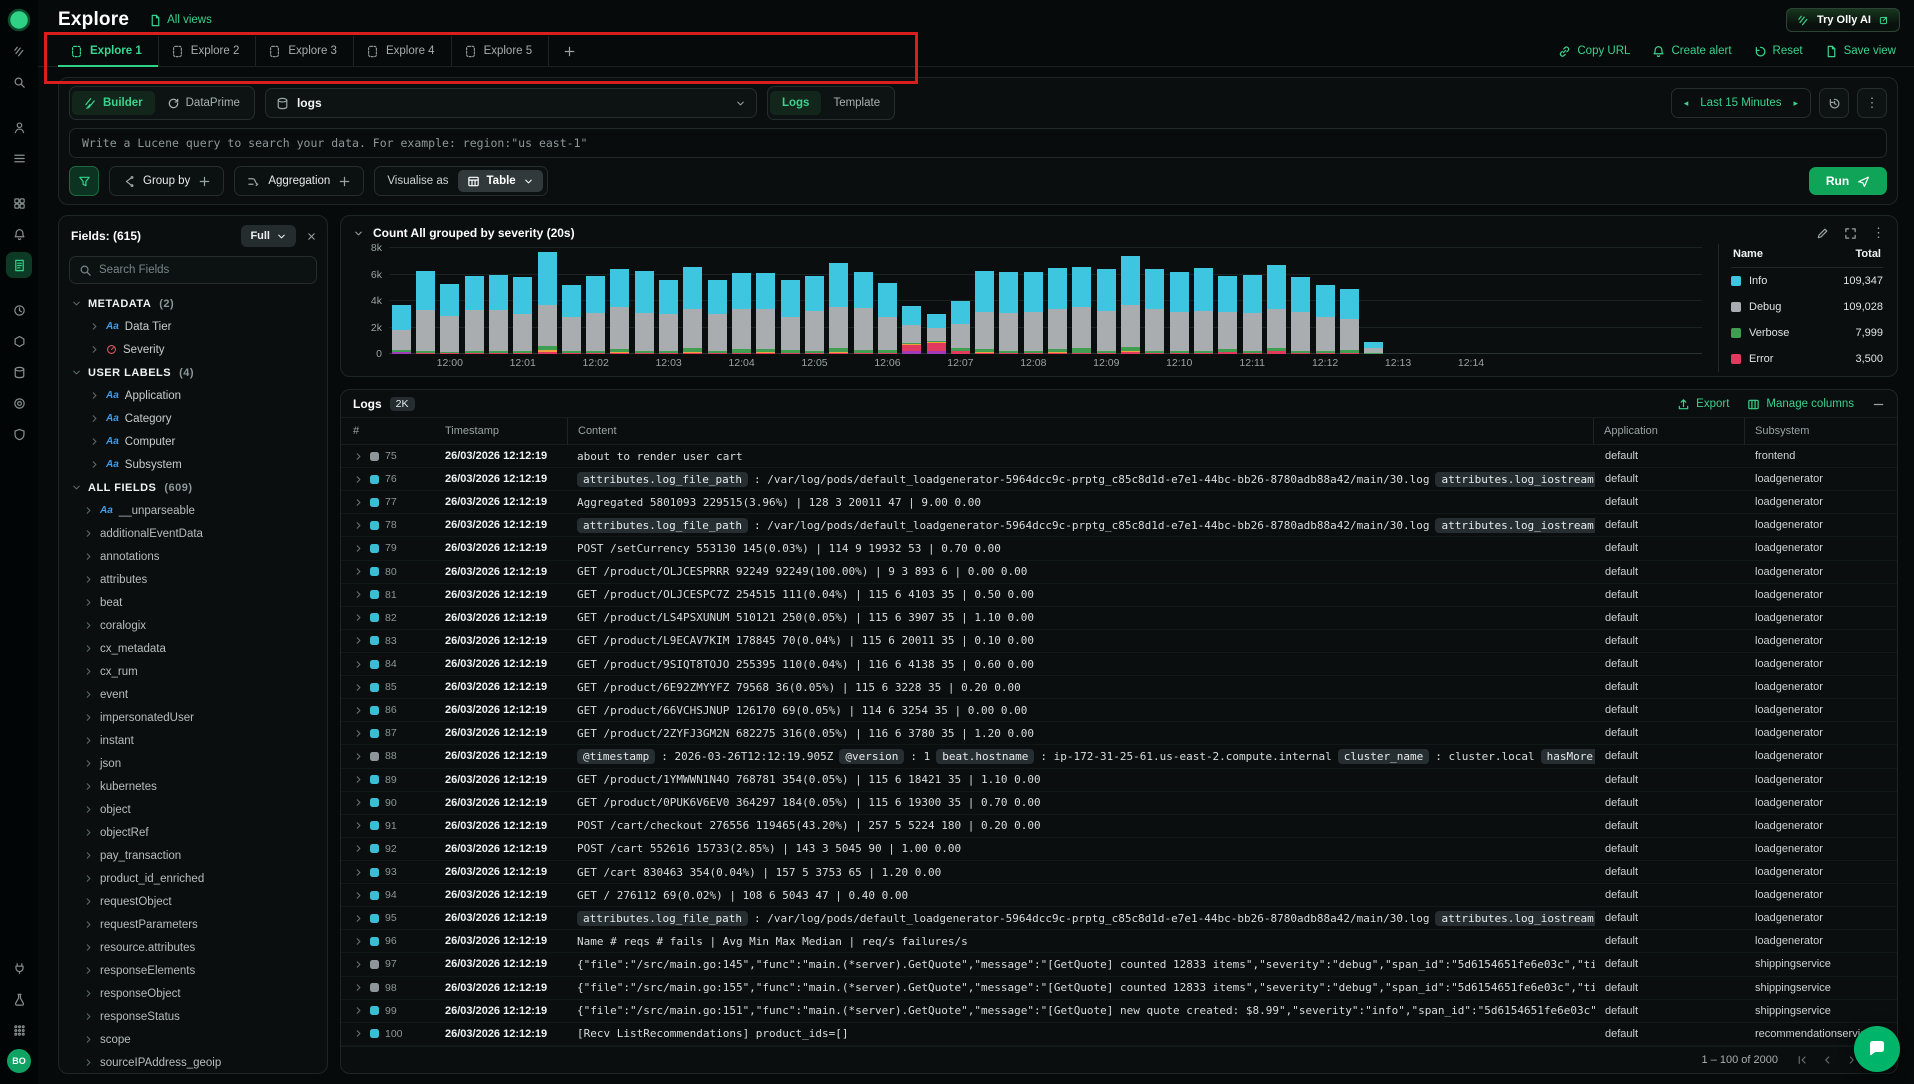  What do you see at coordinates (193, 395) in the screenshot?
I see `field-item: Aa Application` at bounding box center [193, 395].